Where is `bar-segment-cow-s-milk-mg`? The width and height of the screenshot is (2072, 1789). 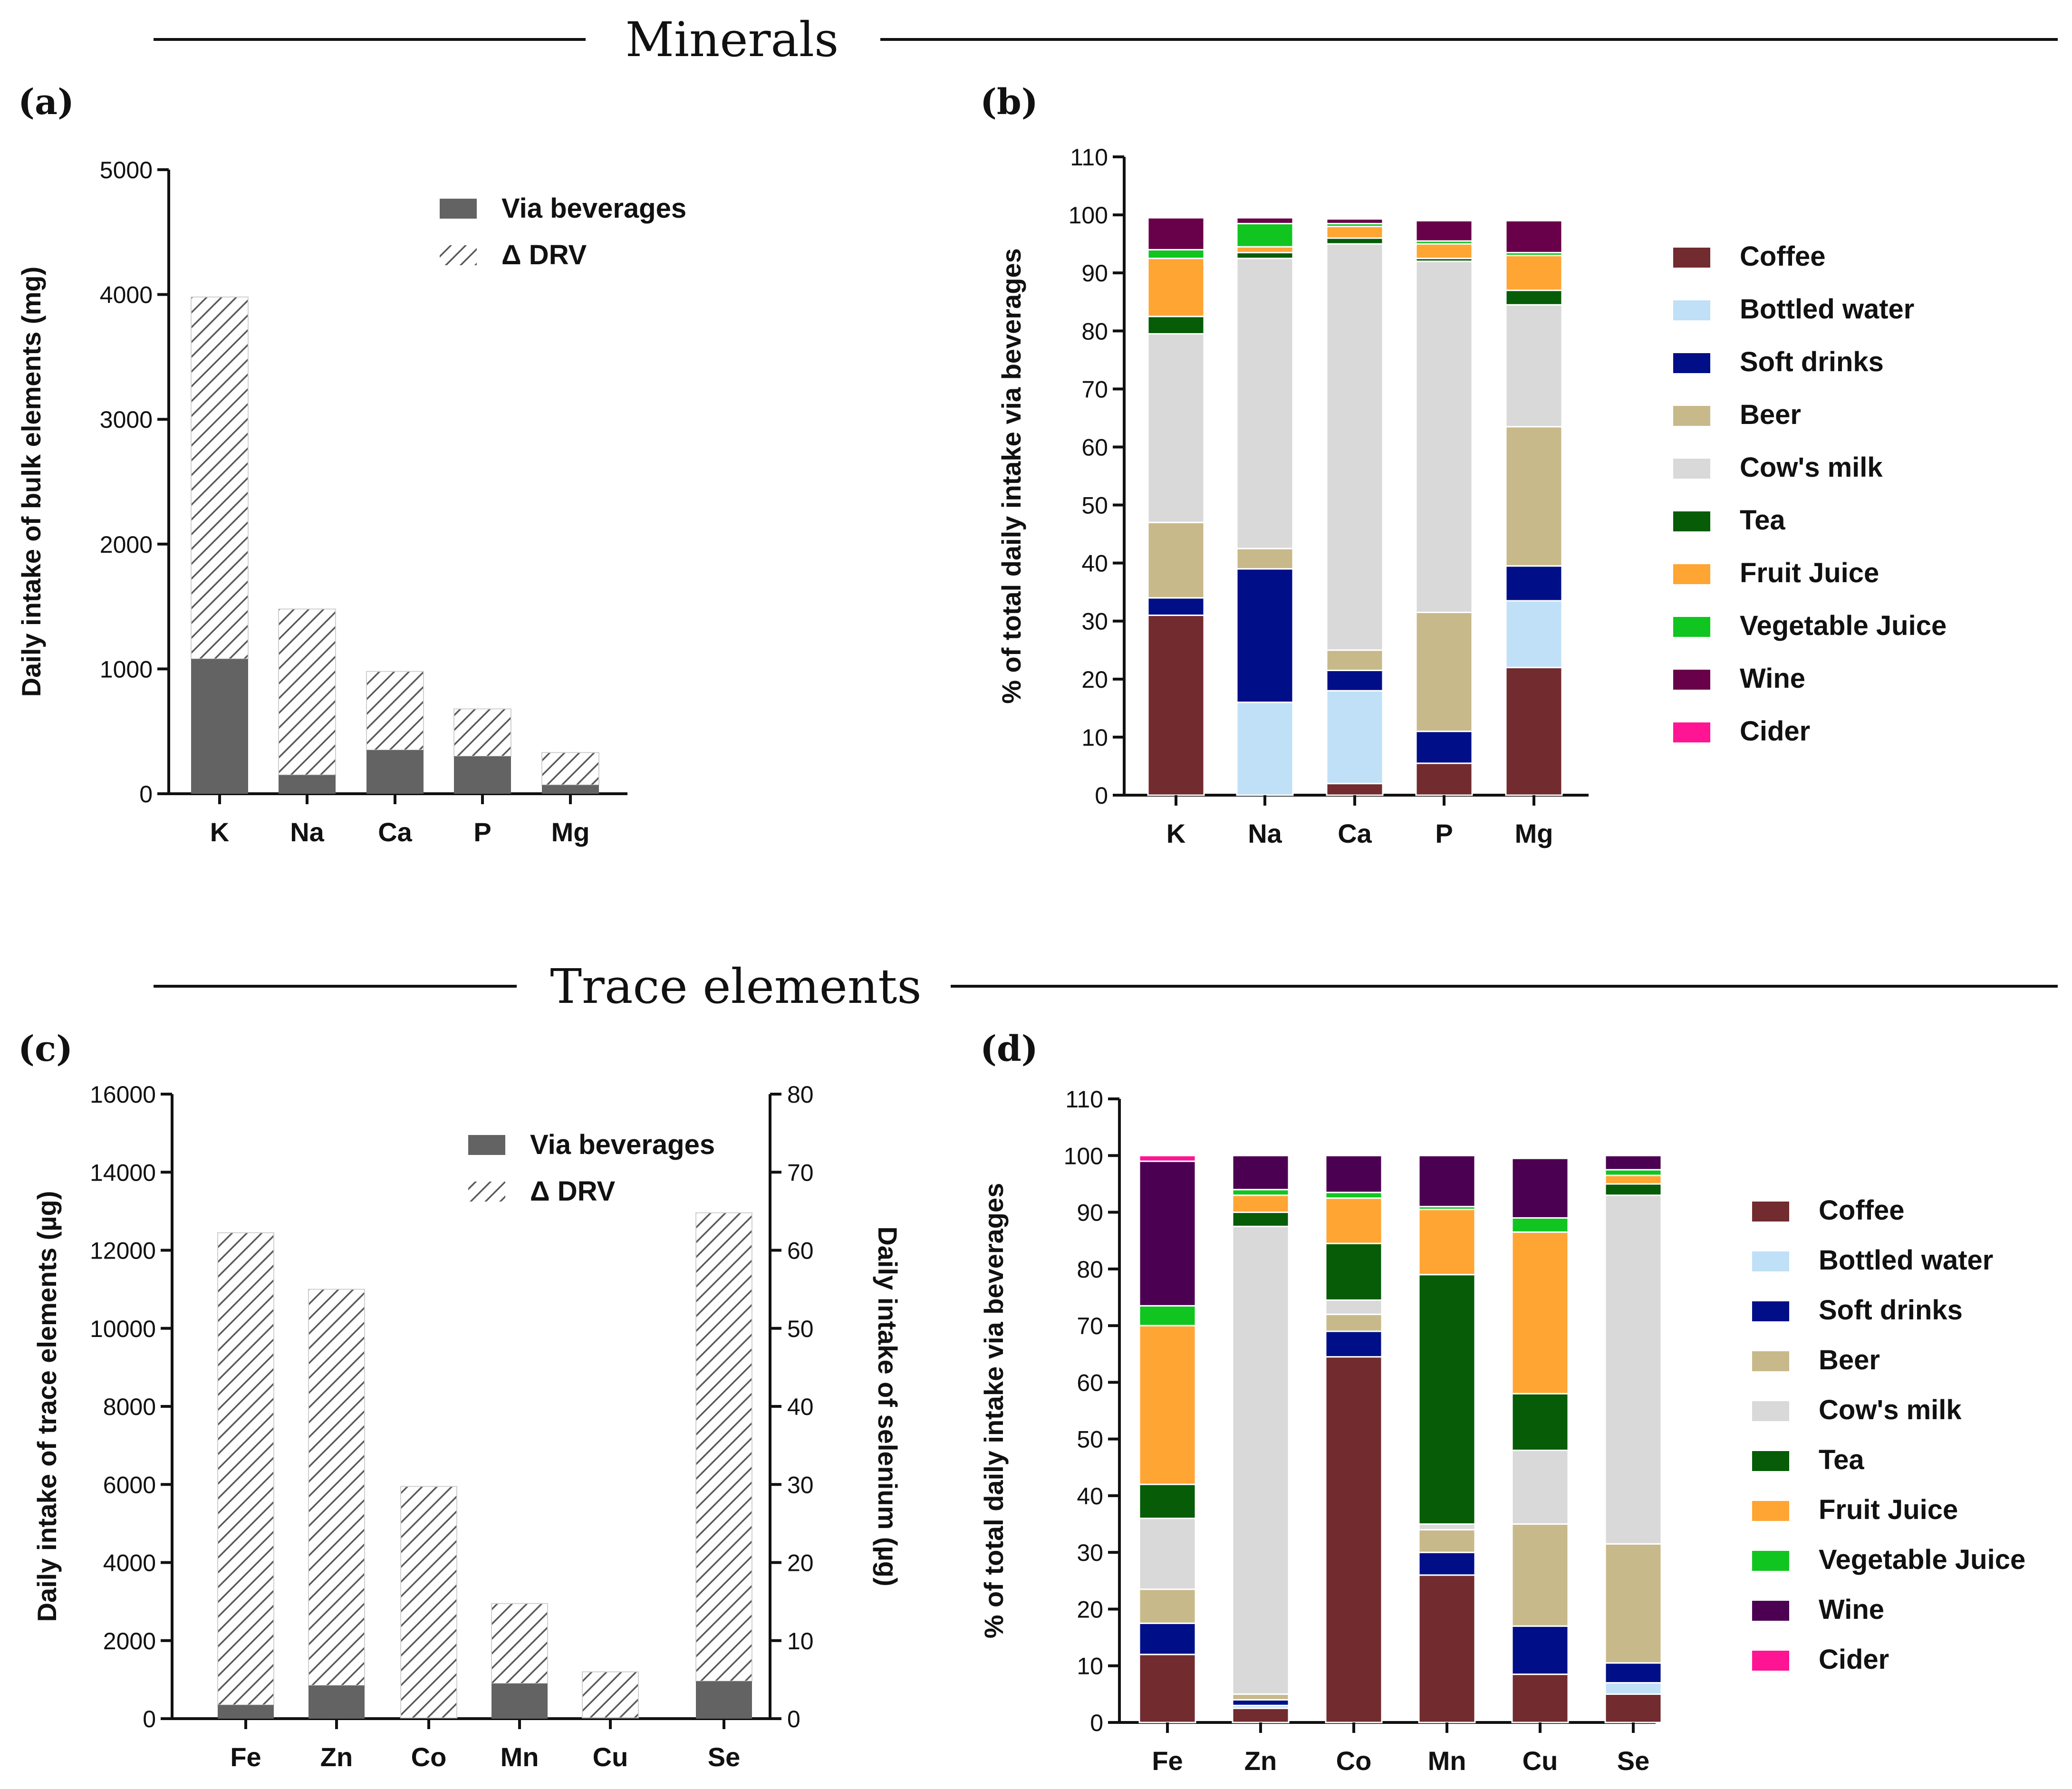
bar-segment-cow-s-milk-mg is located at coordinates (1534, 366).